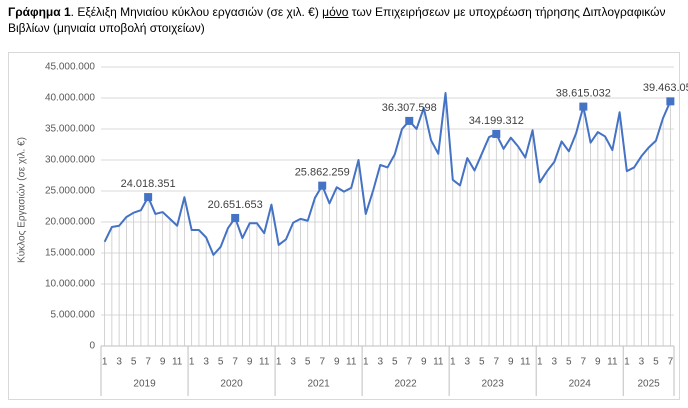 The width and height of the screenshot is (688, 408). Describe the element at coordinates (409, 108) in the screenshot. I see `data-label: 36.307.598` at that location.